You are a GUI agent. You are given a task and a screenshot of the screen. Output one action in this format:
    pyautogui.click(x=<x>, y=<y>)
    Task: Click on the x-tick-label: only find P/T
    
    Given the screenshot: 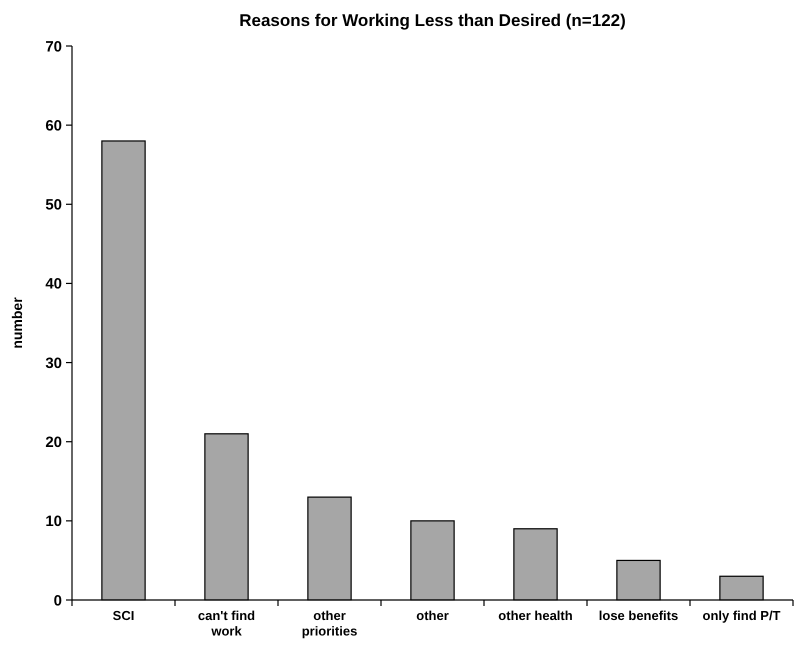 What is the action you would take?
    pyautogui.click(x=741, y=615)
    